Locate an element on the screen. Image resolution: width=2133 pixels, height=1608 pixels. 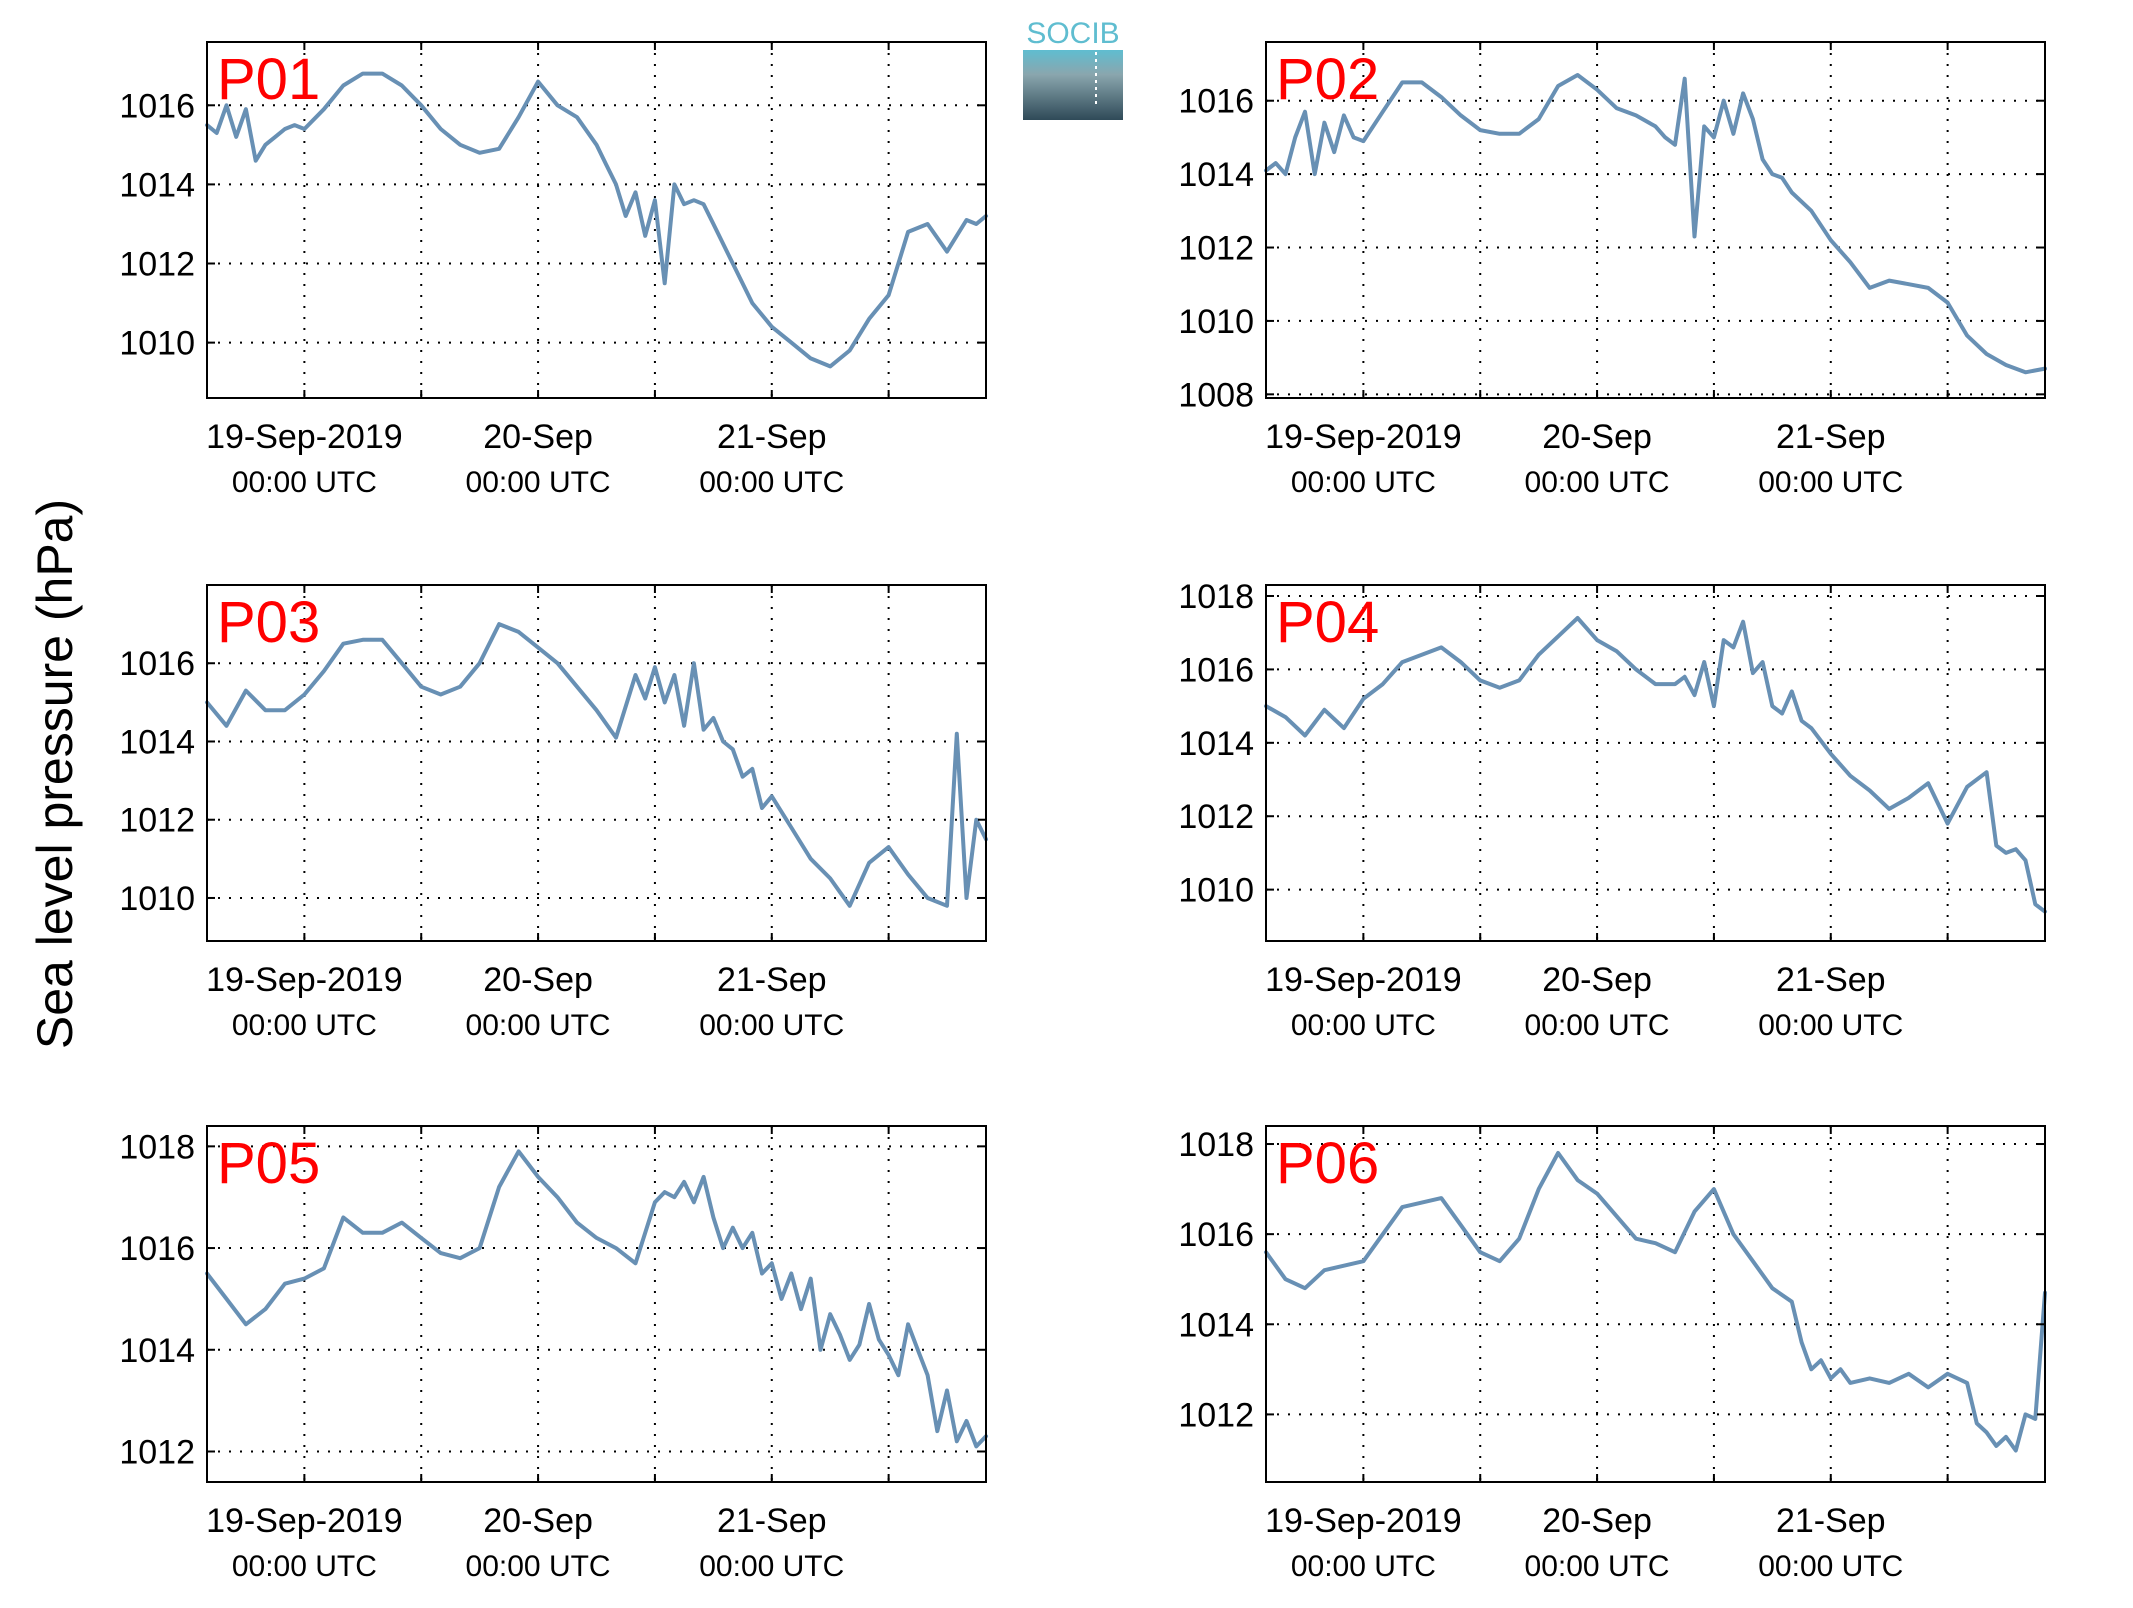
station-label: P06 is located at coordinates (1327, 1163).